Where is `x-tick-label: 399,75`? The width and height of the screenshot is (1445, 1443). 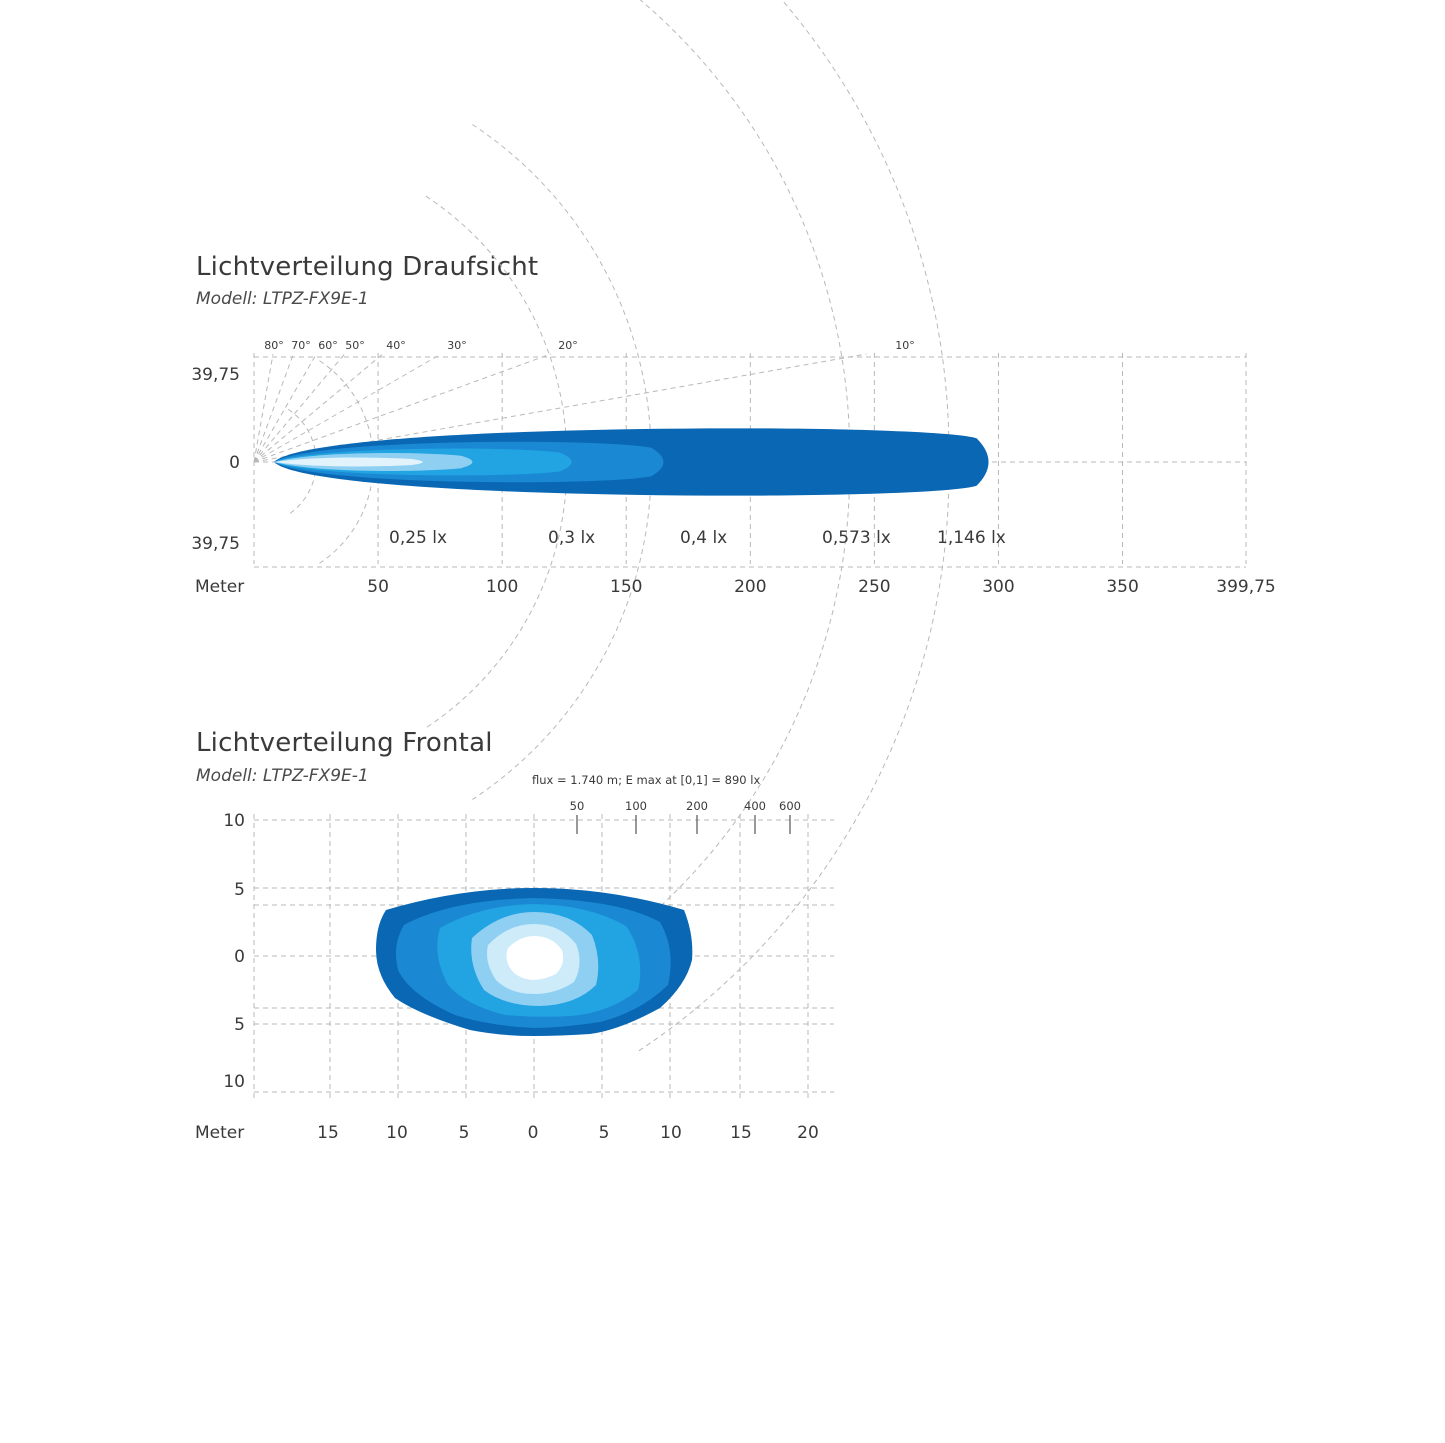
x-tick-label: 399,75 is located at coordinates (1245, 587).